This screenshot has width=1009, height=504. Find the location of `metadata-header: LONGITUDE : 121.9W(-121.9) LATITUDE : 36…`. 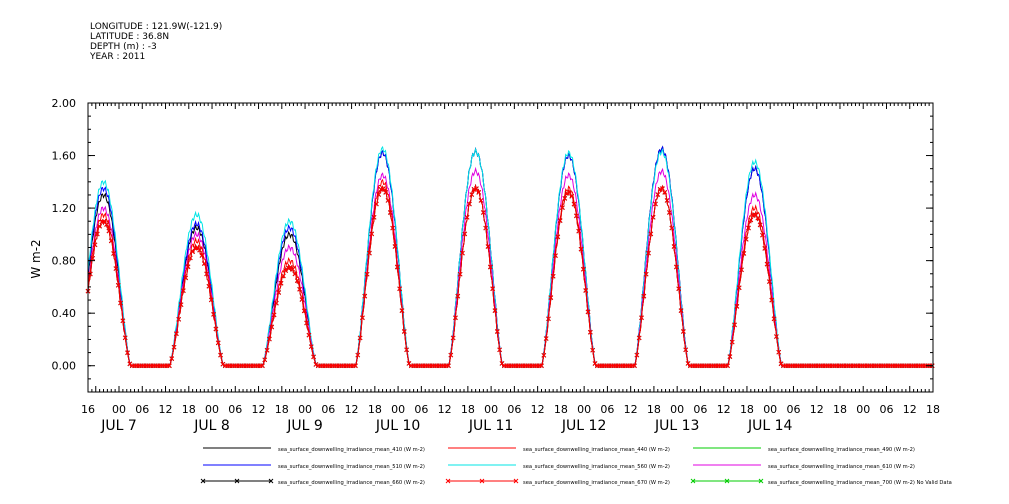

metadata-header: LONGITUDE : 121.9W(-121.9) LATITUDE : 36… is located at coordinates (156, 42).